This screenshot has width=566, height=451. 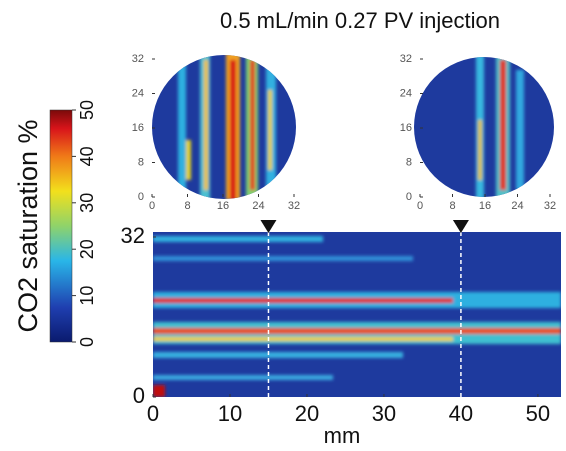 What do you see at coordinates (61, 226) in the screenshot?
I see `colorbar` at bounding box center [61, 226].